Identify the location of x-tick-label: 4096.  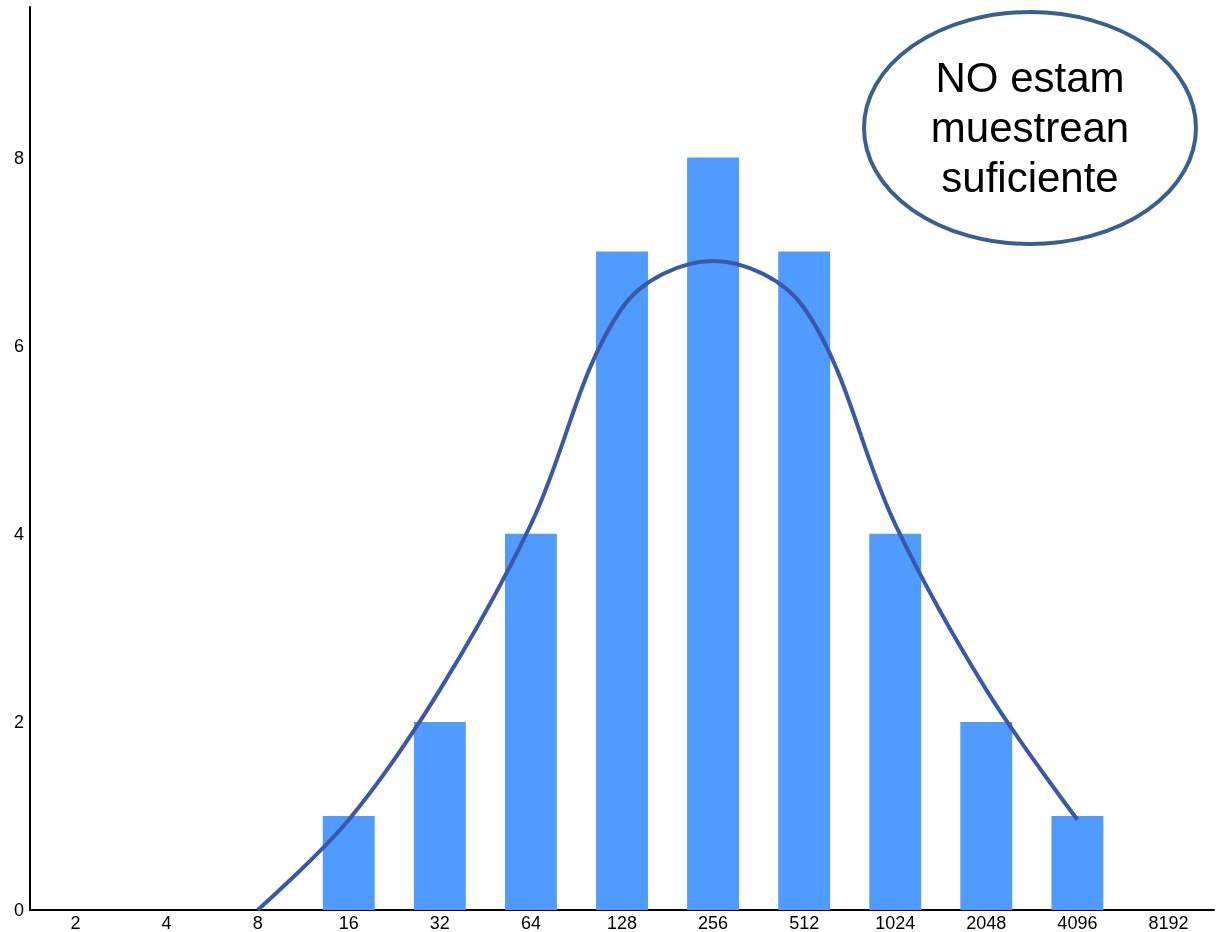
(1077, 922).